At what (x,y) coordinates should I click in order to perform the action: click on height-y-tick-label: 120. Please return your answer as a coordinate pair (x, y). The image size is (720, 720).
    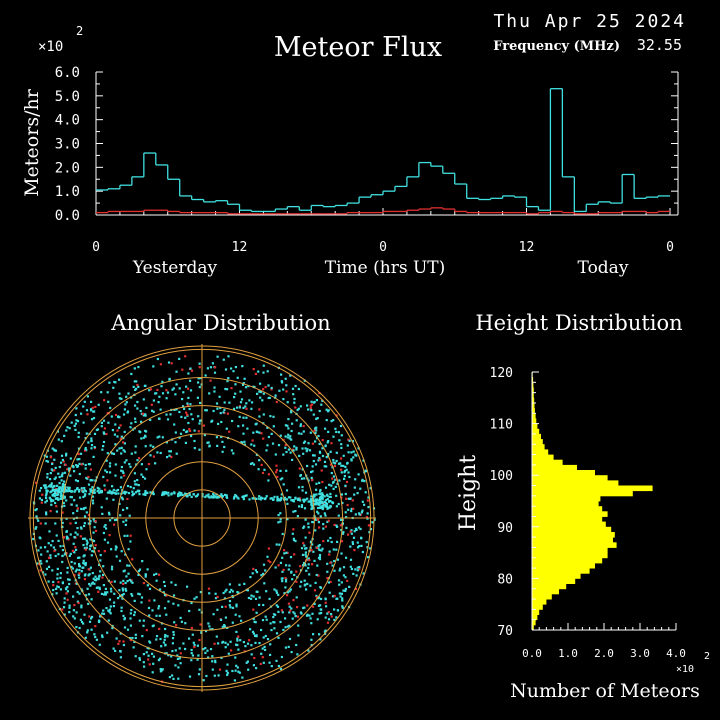
    Looking at the image, I should click on (501, 373).